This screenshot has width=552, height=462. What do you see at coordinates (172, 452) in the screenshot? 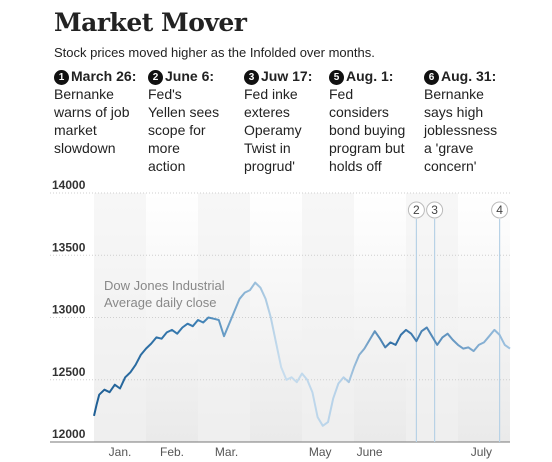
I see `x-tick-label: Feb.` at bounding box center [172, 452].